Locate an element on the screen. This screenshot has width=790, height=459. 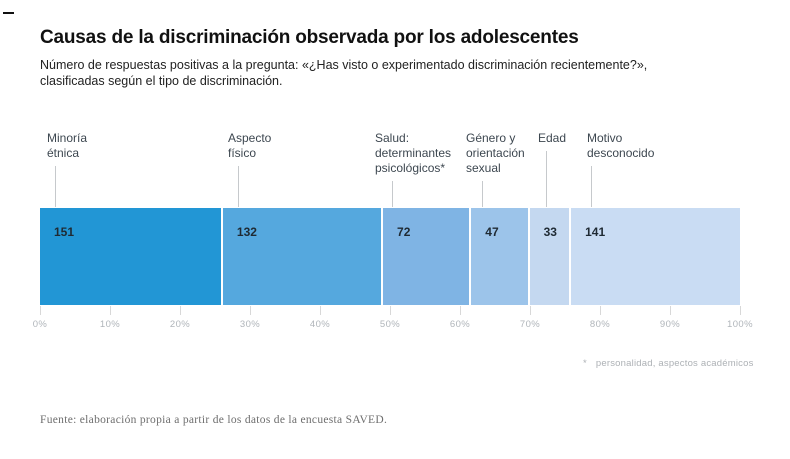
axis-tick-label: 20% is located at coordinates (180, 324).